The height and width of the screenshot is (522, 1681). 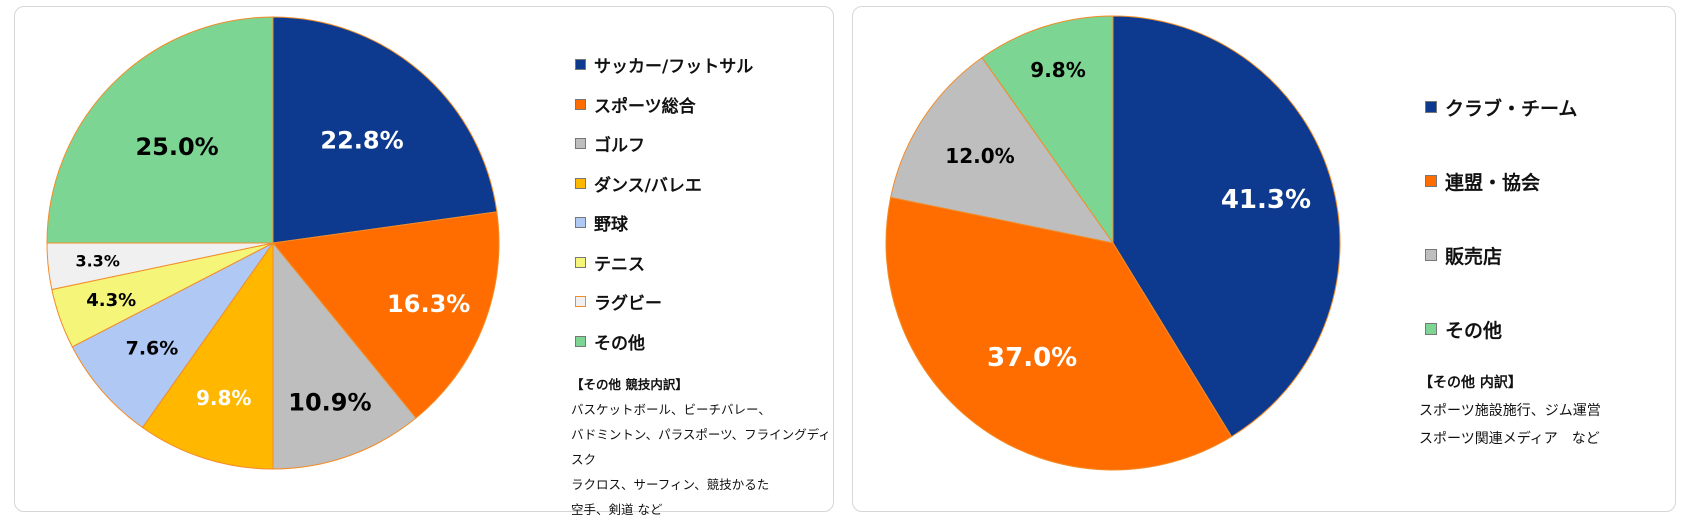 I want to click on pie-data-label: 12.0%, so click(x=979, y=156).